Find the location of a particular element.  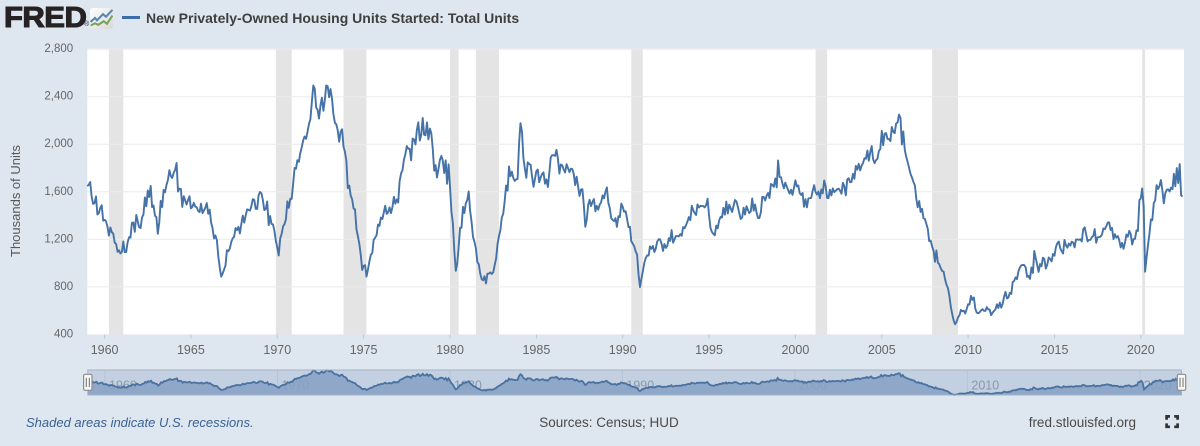

svg-text: 1995 is located at coordinates (709, 350).